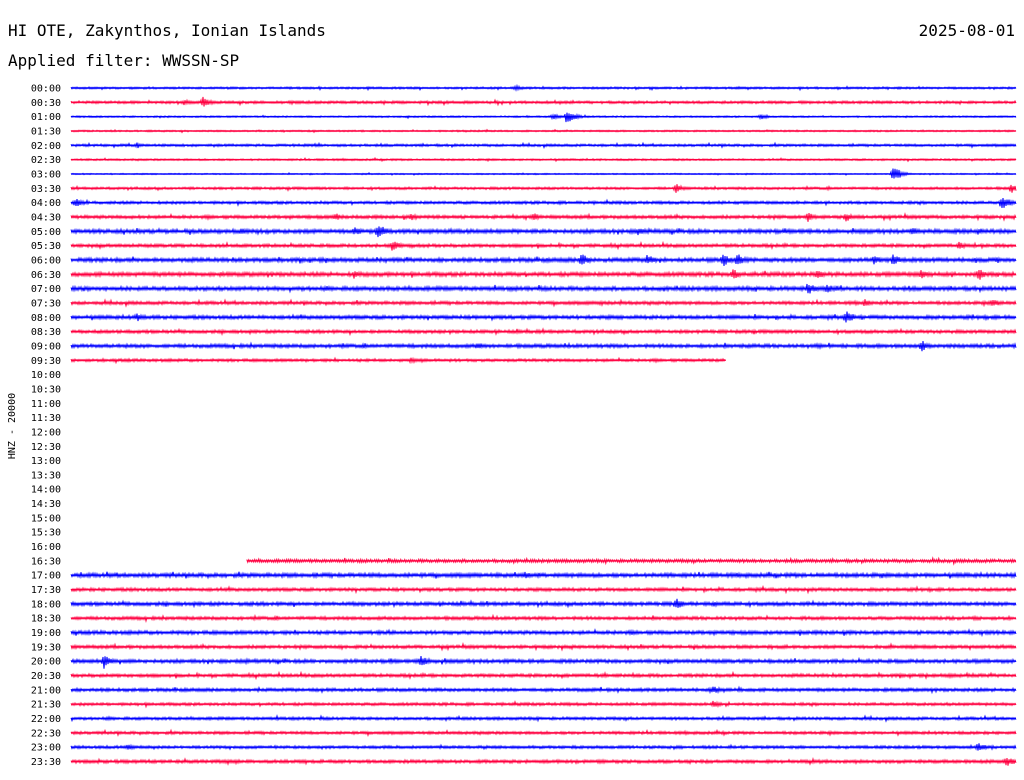  I want to click on date-label: 2025-08-01, so click(966, 30).